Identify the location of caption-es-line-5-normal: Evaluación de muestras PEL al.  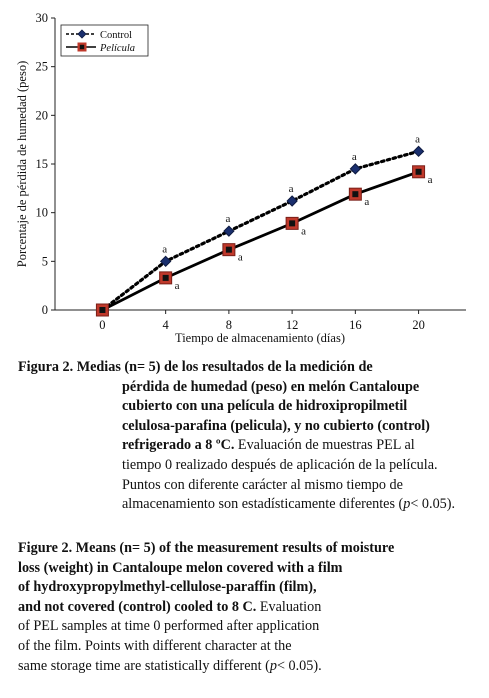
(324, 445).